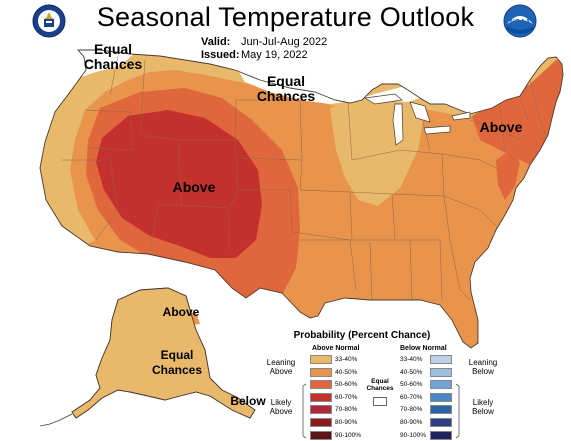 Image resolution: width=571 pixels, height=441 pixels. Describe the element at coordinates (147, 357) in the screenshot. I see `alaska-region` at that location.